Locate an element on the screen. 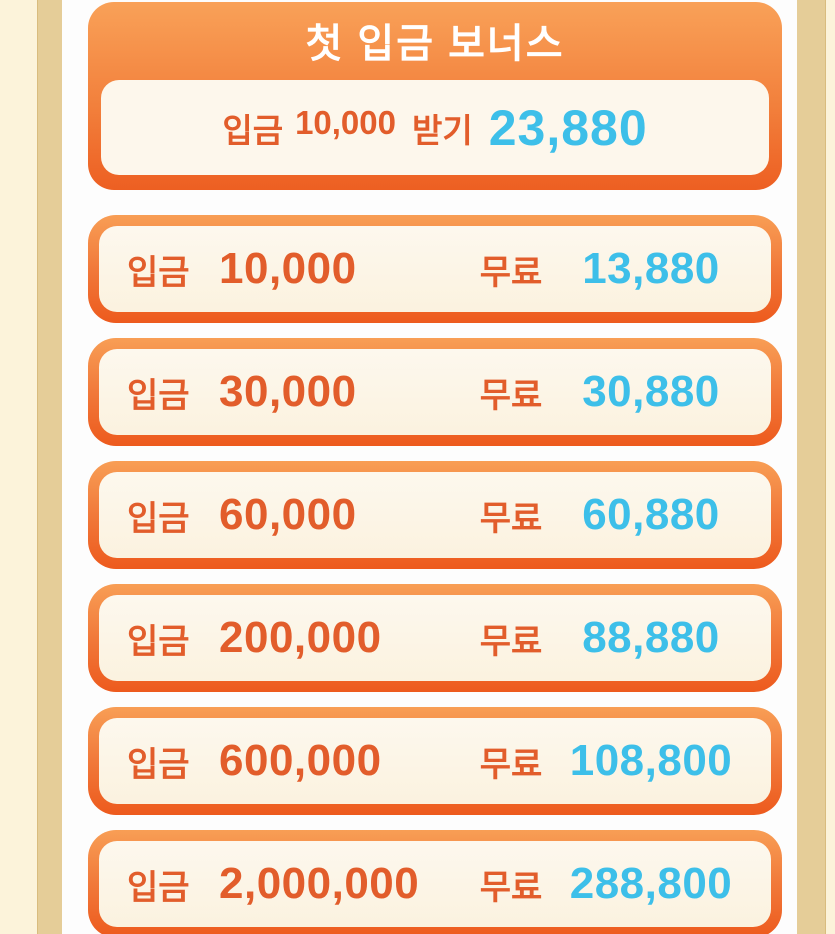 This screenshot has width=835, height=934. deposit-amount: 60,000 is located at coordinates (288, 514).